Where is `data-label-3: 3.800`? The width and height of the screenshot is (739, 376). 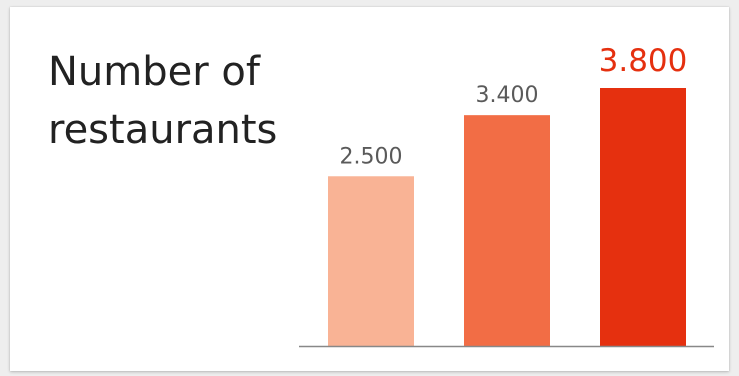
data-label-3: 3.800 is located at coordinates (643, 61).